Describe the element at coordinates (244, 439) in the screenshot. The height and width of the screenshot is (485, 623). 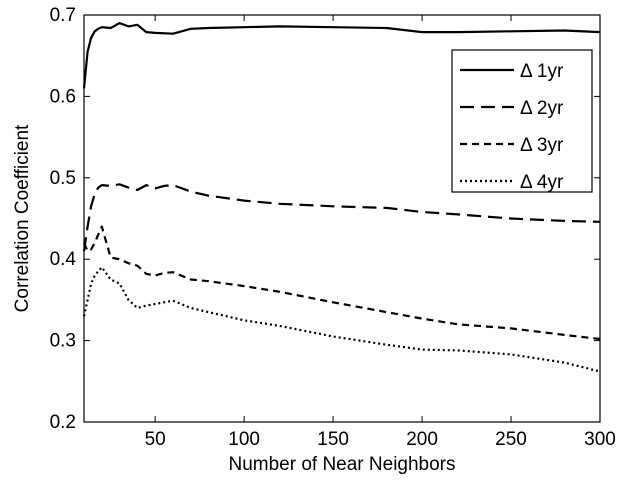
I see `x-tick-label: 100` at that location.